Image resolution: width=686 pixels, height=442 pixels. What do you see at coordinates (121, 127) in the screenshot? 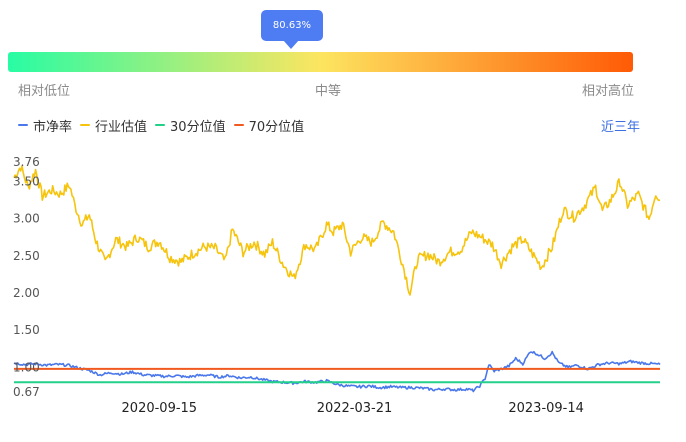
I see `legend-label-industry: 行业估值` at bounding box center [121, 127].